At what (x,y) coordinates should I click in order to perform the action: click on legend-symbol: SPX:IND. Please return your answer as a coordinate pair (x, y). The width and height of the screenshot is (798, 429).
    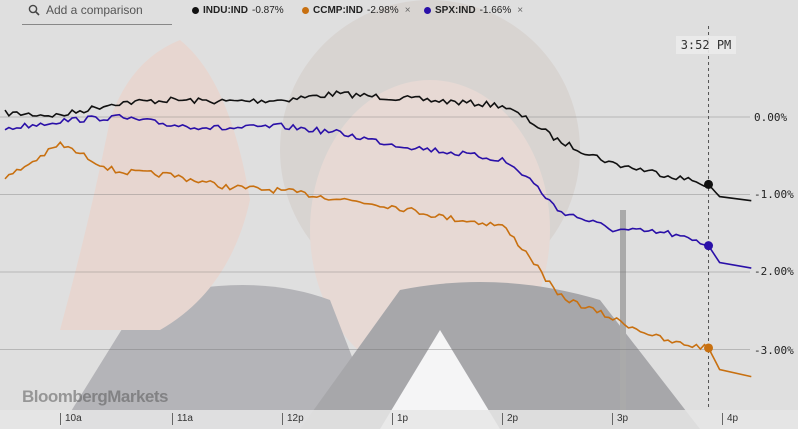
    Looking at the image, I should click on (455, 10).